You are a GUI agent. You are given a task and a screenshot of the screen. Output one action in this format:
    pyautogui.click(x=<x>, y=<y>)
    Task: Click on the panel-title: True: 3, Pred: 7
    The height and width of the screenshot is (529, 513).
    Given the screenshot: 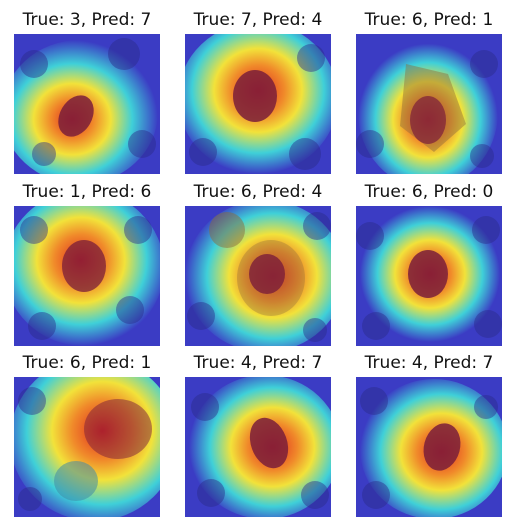 What is the action you would take?
    pyautogui.click(x=87, y=20)
    